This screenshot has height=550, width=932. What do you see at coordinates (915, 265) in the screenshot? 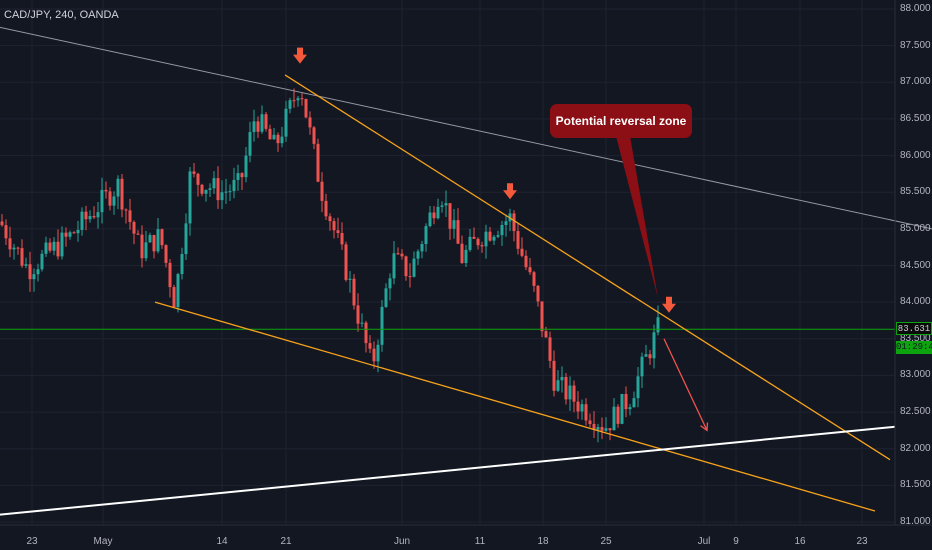
I see `price-label: 84.500` at bounding box center [915, 265].